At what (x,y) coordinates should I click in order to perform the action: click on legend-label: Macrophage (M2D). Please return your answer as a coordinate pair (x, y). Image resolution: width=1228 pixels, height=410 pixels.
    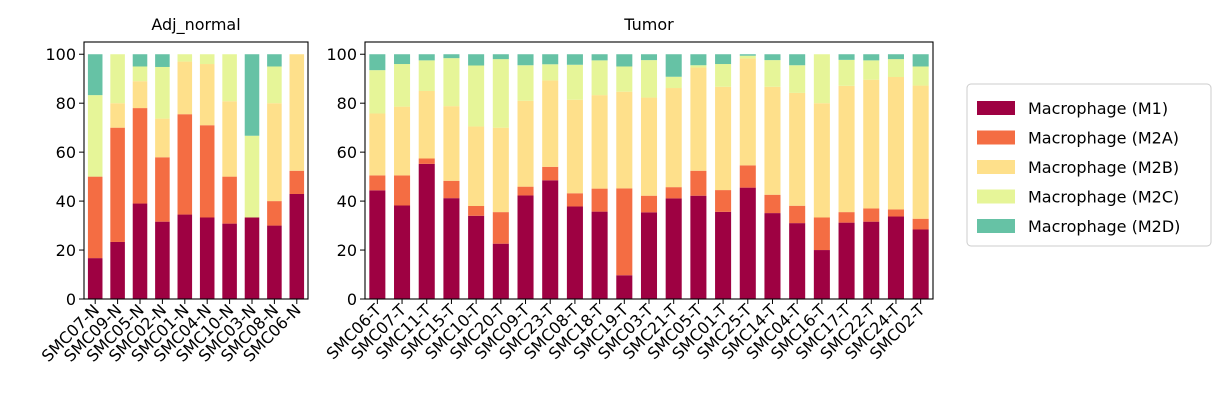
    Looking at the image, I should click on (1104, 226).